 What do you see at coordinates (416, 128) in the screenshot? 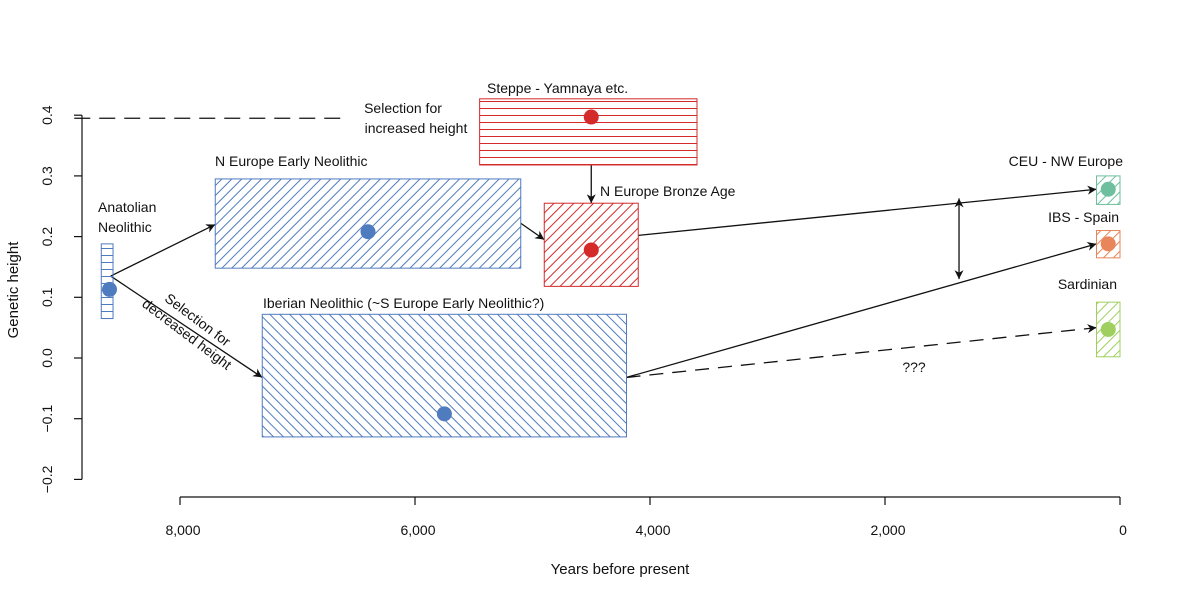
I see `annotation-selection-increased: increased height` at bounding box center [416, 128].